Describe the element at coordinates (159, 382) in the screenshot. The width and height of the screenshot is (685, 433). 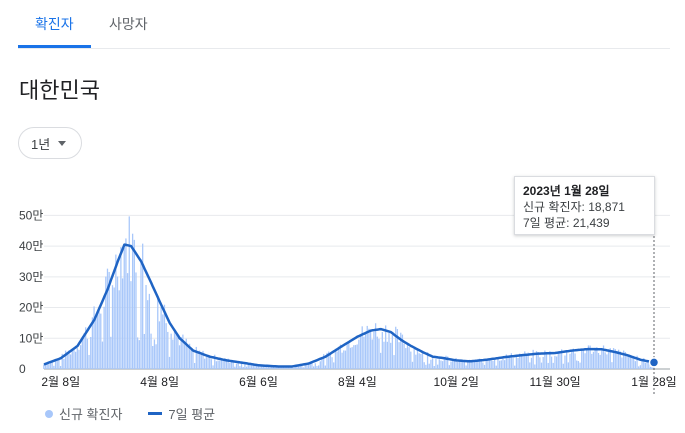
I see `x-tick-label: 4월 8일` at that location.